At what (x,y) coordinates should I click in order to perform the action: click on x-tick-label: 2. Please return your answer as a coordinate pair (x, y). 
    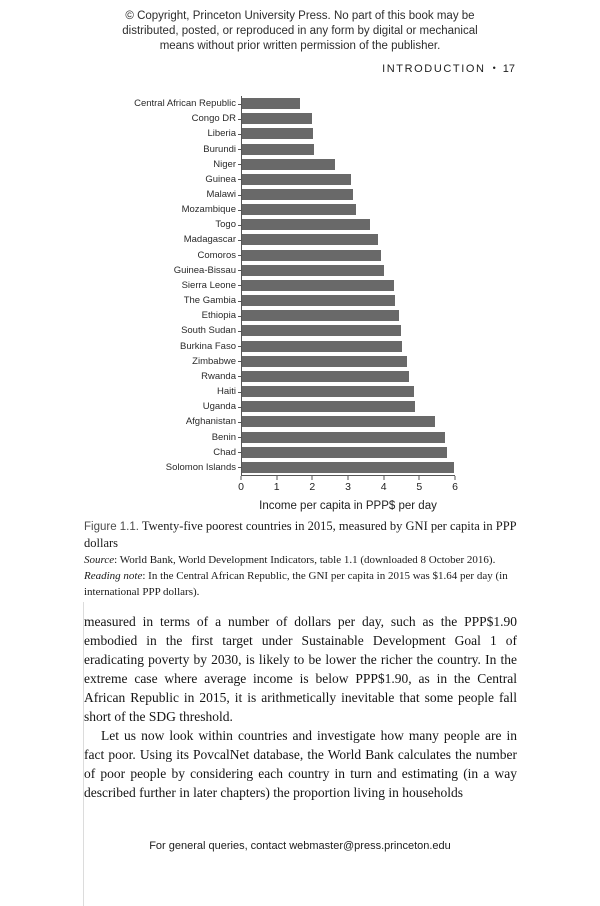
    Looking at the image, I should click on (312, 486).